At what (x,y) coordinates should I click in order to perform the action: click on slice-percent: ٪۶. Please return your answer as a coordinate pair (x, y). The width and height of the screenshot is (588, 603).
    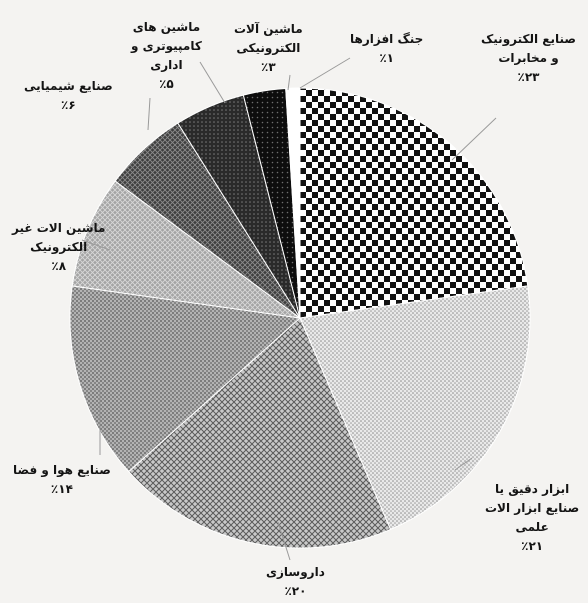
    Looking at the image, I should click on (68, 105).